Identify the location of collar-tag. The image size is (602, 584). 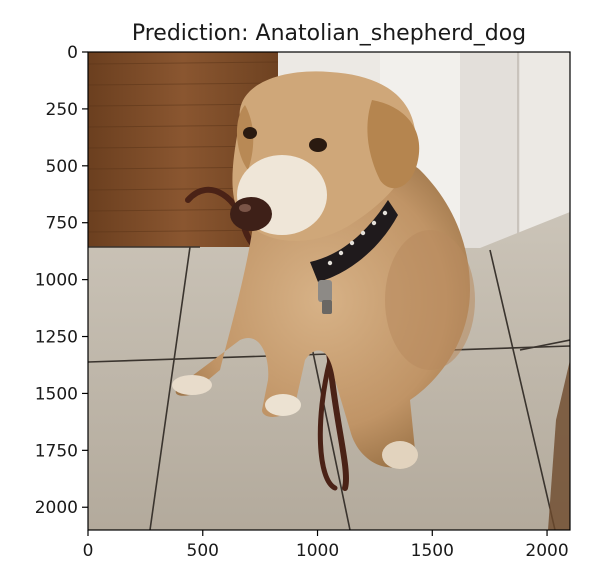
(325, 291).